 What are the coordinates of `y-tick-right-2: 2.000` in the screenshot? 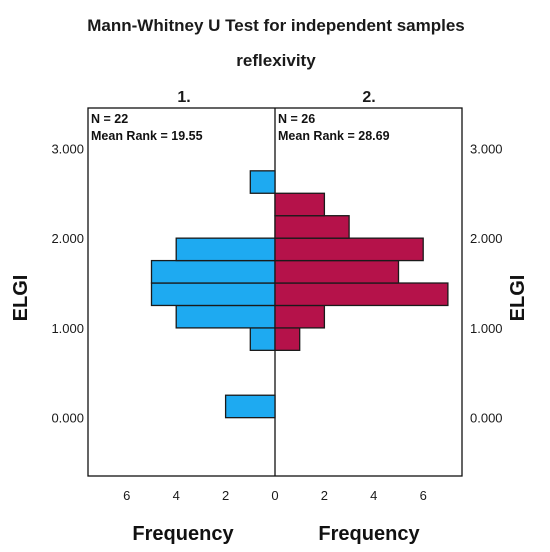 It's located at (486, 238).